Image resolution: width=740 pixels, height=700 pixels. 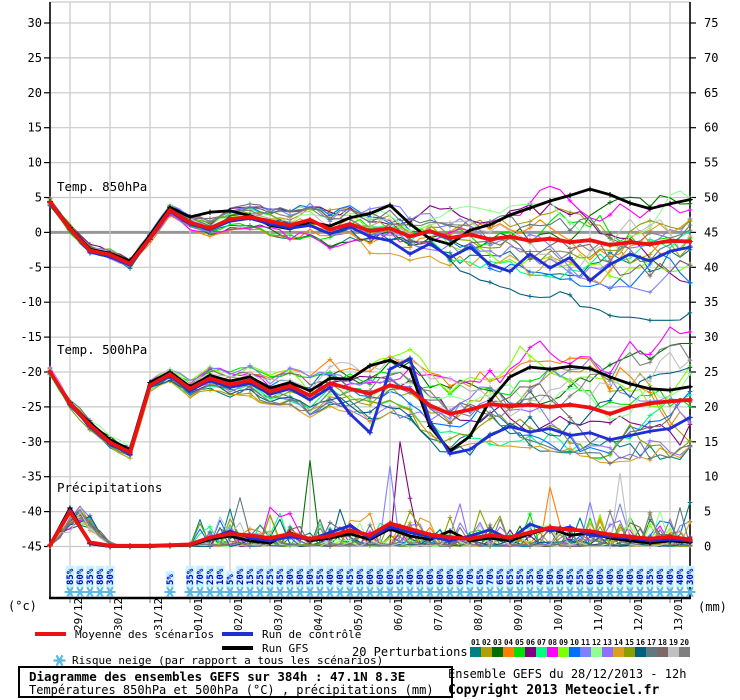 I want to click on perturbation-id-row: 01 02 03 04 05 06 07 08 09 10 11 12 13 14 15 16 17 18 19 20, so click(x=580, y=642).